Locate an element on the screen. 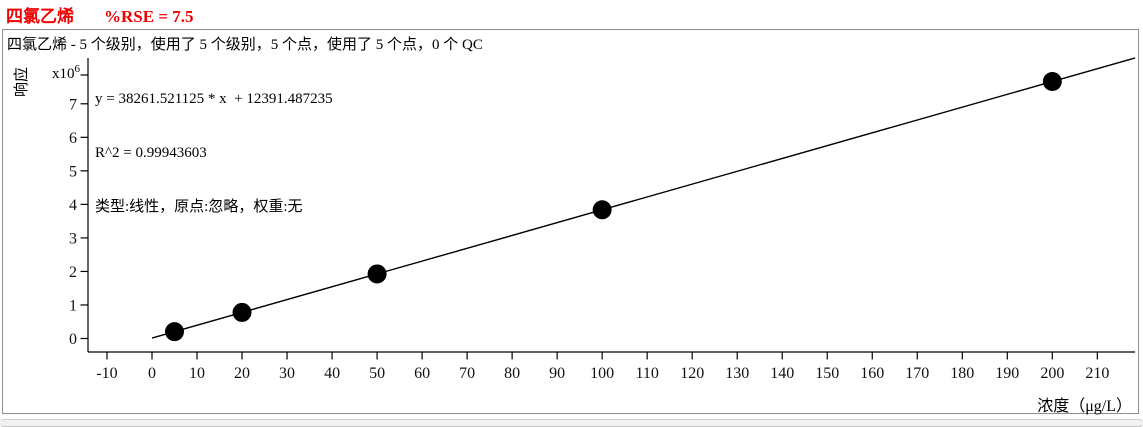  y-scale-exponent: 6 is located at coordinates (77, 69).